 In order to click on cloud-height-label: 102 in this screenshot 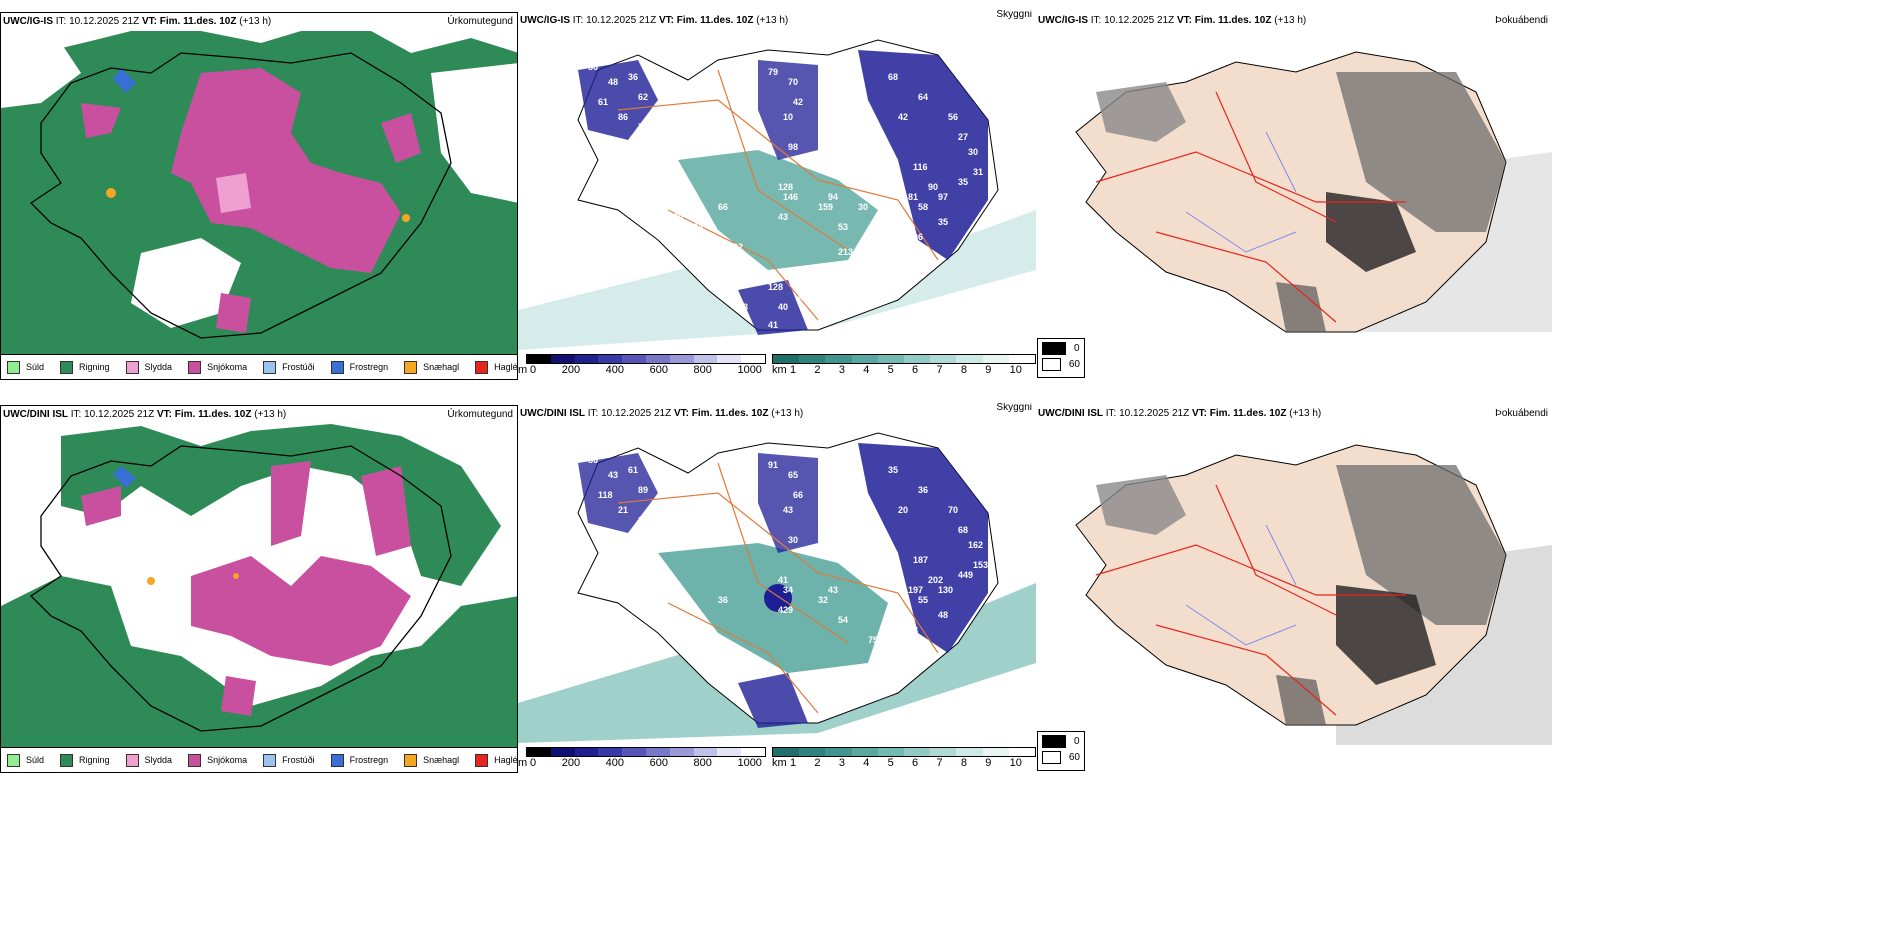, I will do `click(735, 247)`.